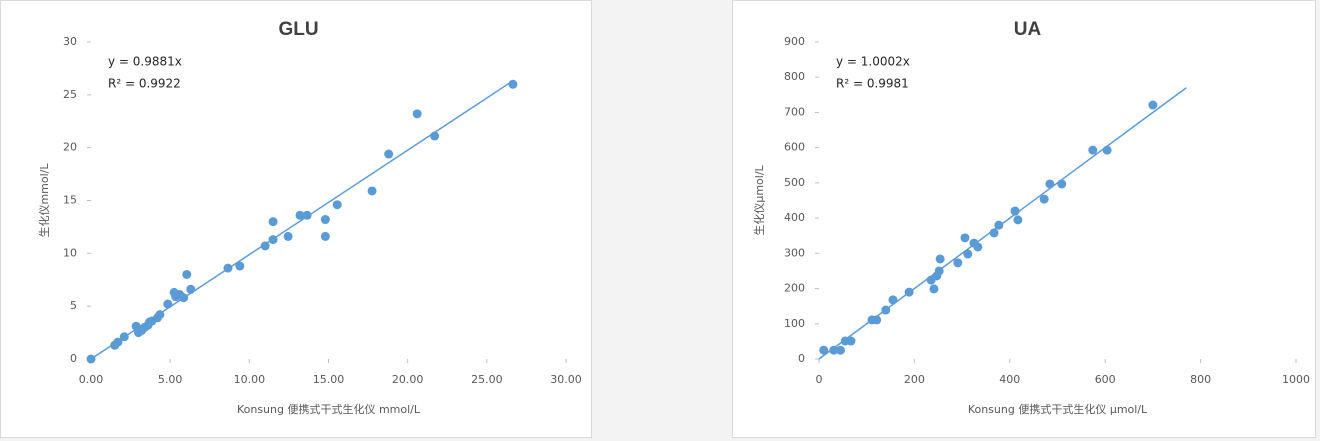  What do you see at coordinates (144, 84) in the screenshot?
I see `annotation: R² = 0.9922` at bounding box center [144, 84].